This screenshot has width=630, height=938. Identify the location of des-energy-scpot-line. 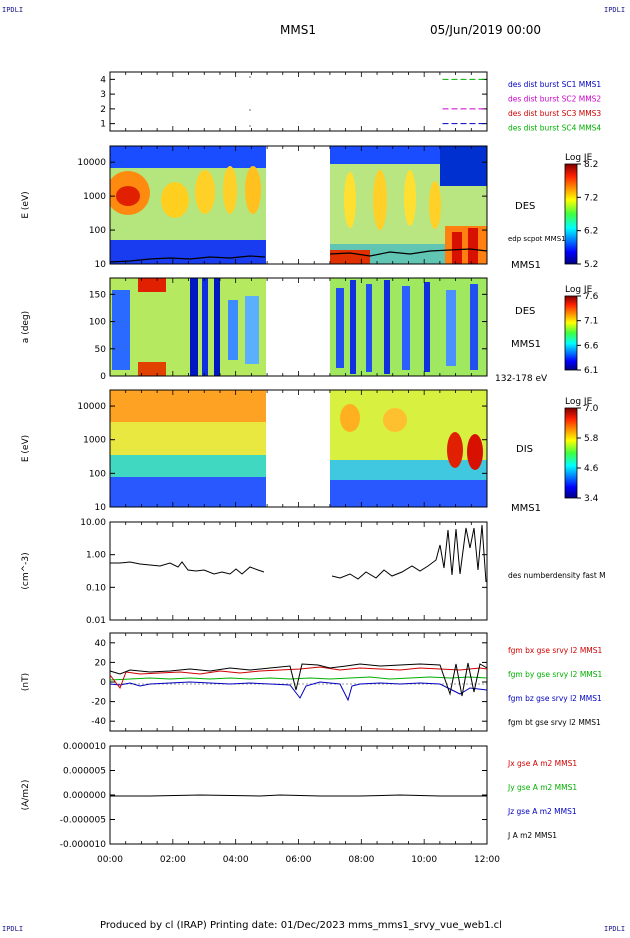
(408, 252).